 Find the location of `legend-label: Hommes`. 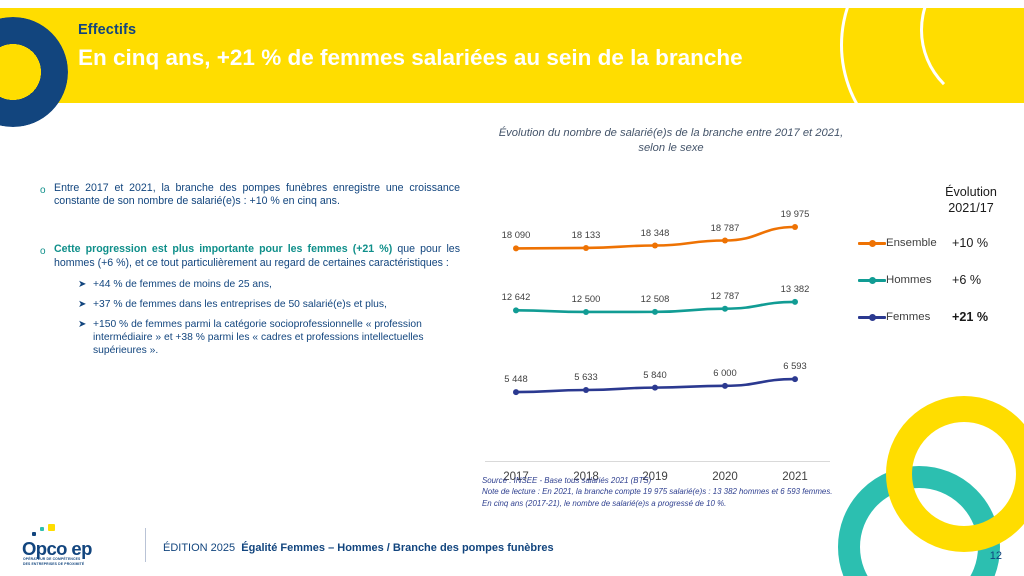

legend-label: Hommes is located at coordinates (909, 280).